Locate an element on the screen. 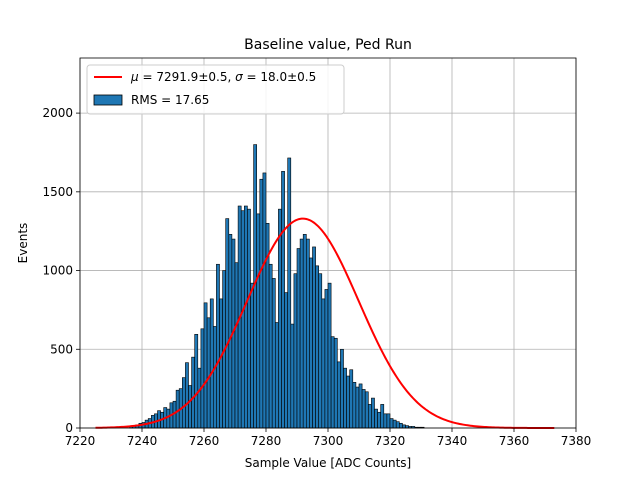 The image size is (640, 480). legend-sigma-value: = 18.0±0.5 is located at coordinates (280, 77).